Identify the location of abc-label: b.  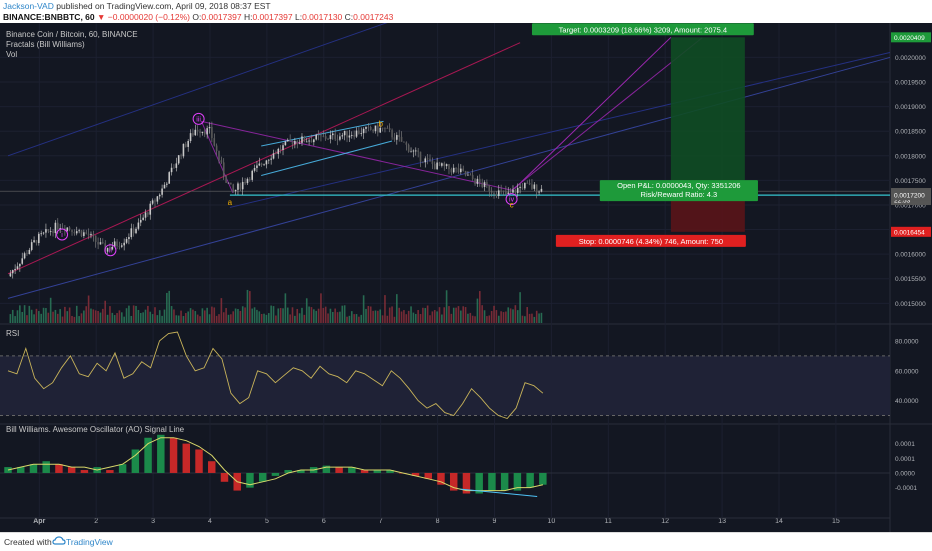
(380, 123).